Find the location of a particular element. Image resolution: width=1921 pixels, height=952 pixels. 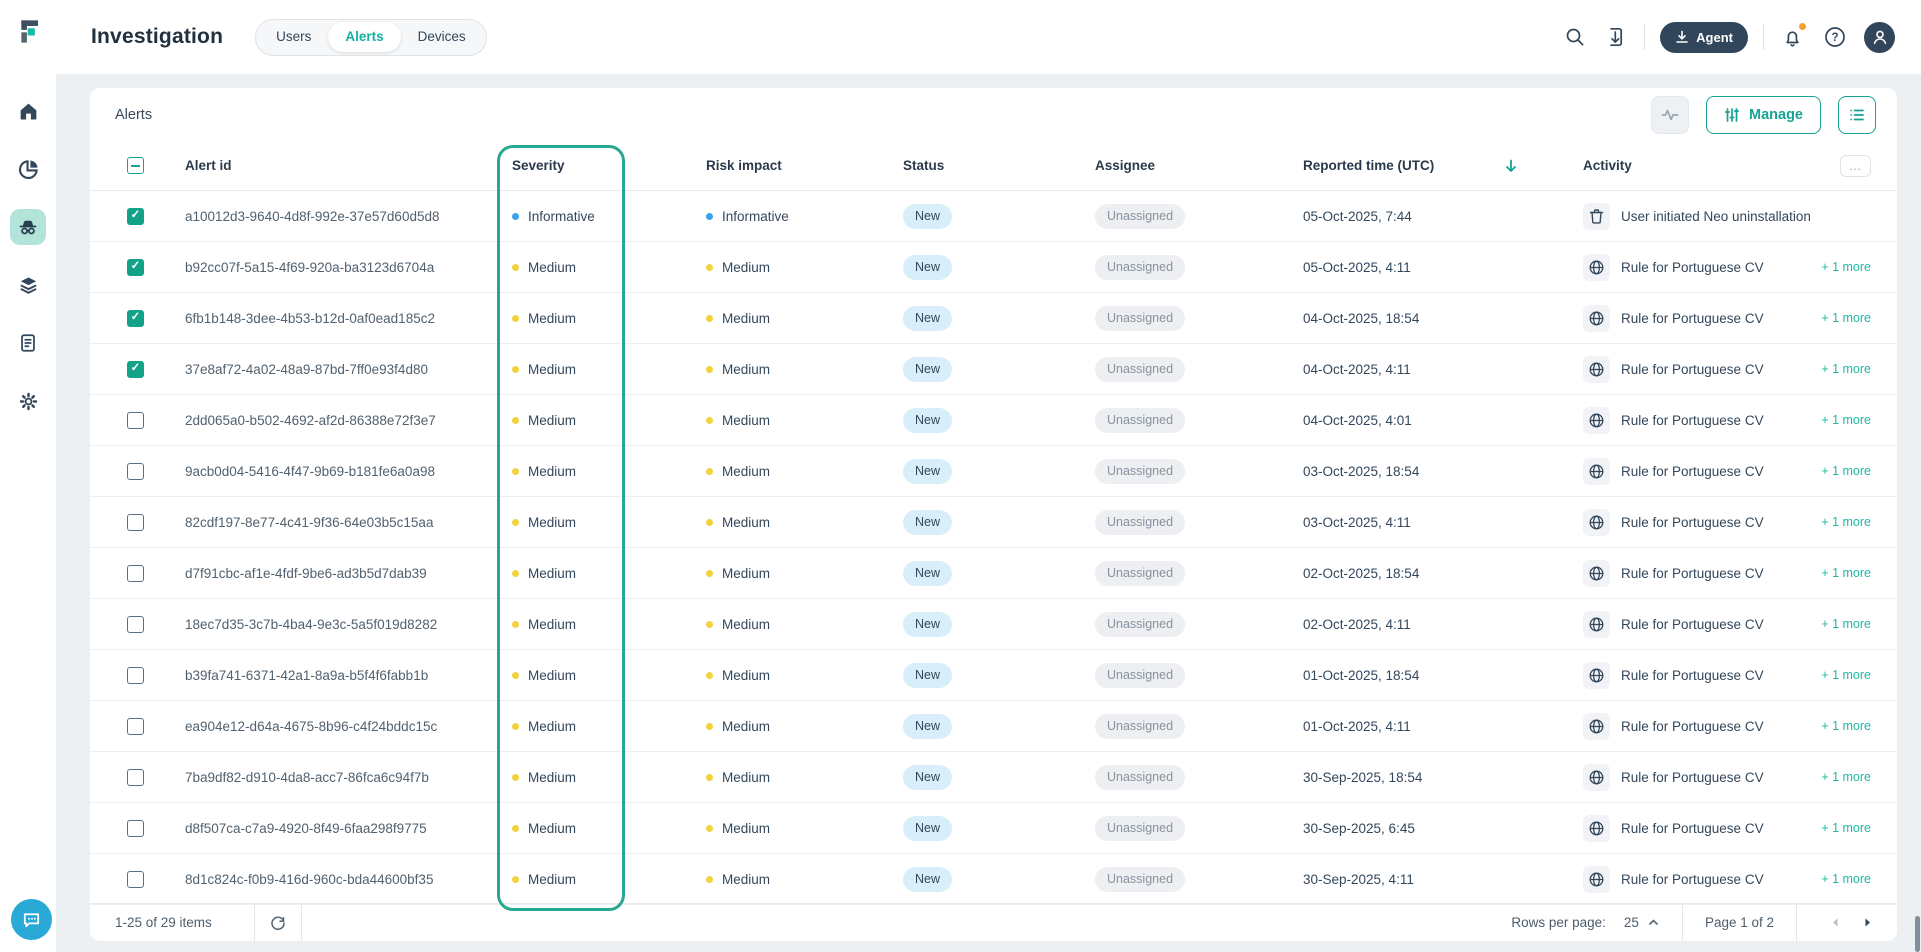

sort-descending-button is located at coordinates (1511, 166).